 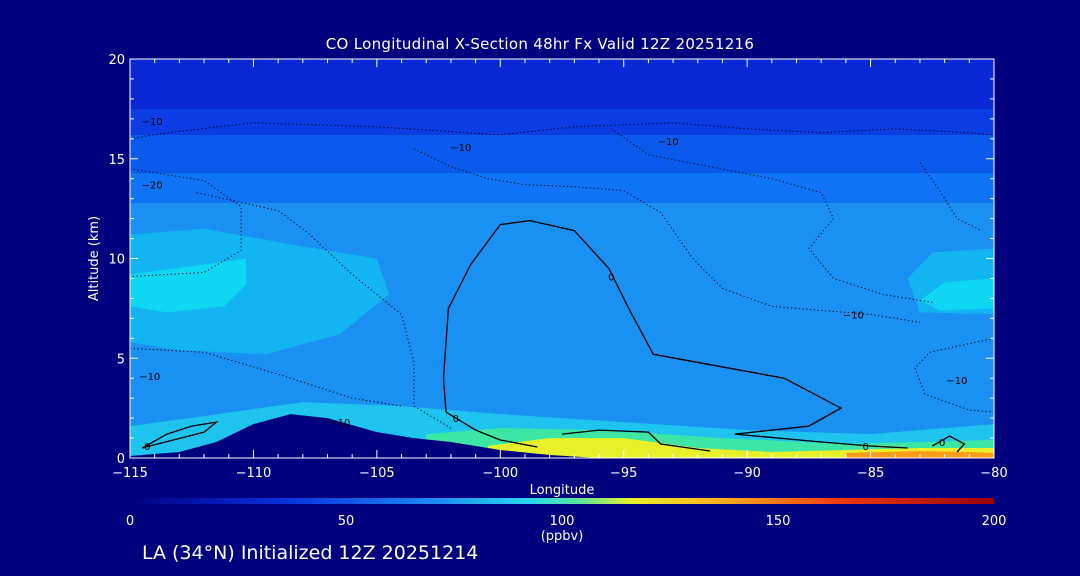 What do you see at coordinates (993, 473) in the screenshot?
I see `x-tick-label-7: −80` at bounding box center [993, 473].